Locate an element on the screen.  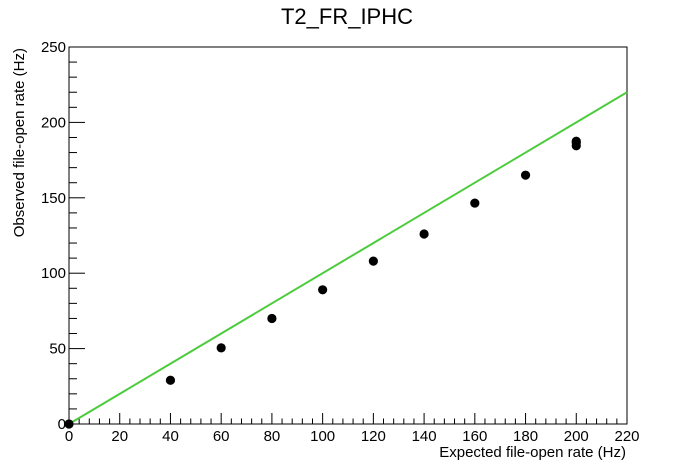
x-tick-label: 40 is located at coordinates (170, 436).